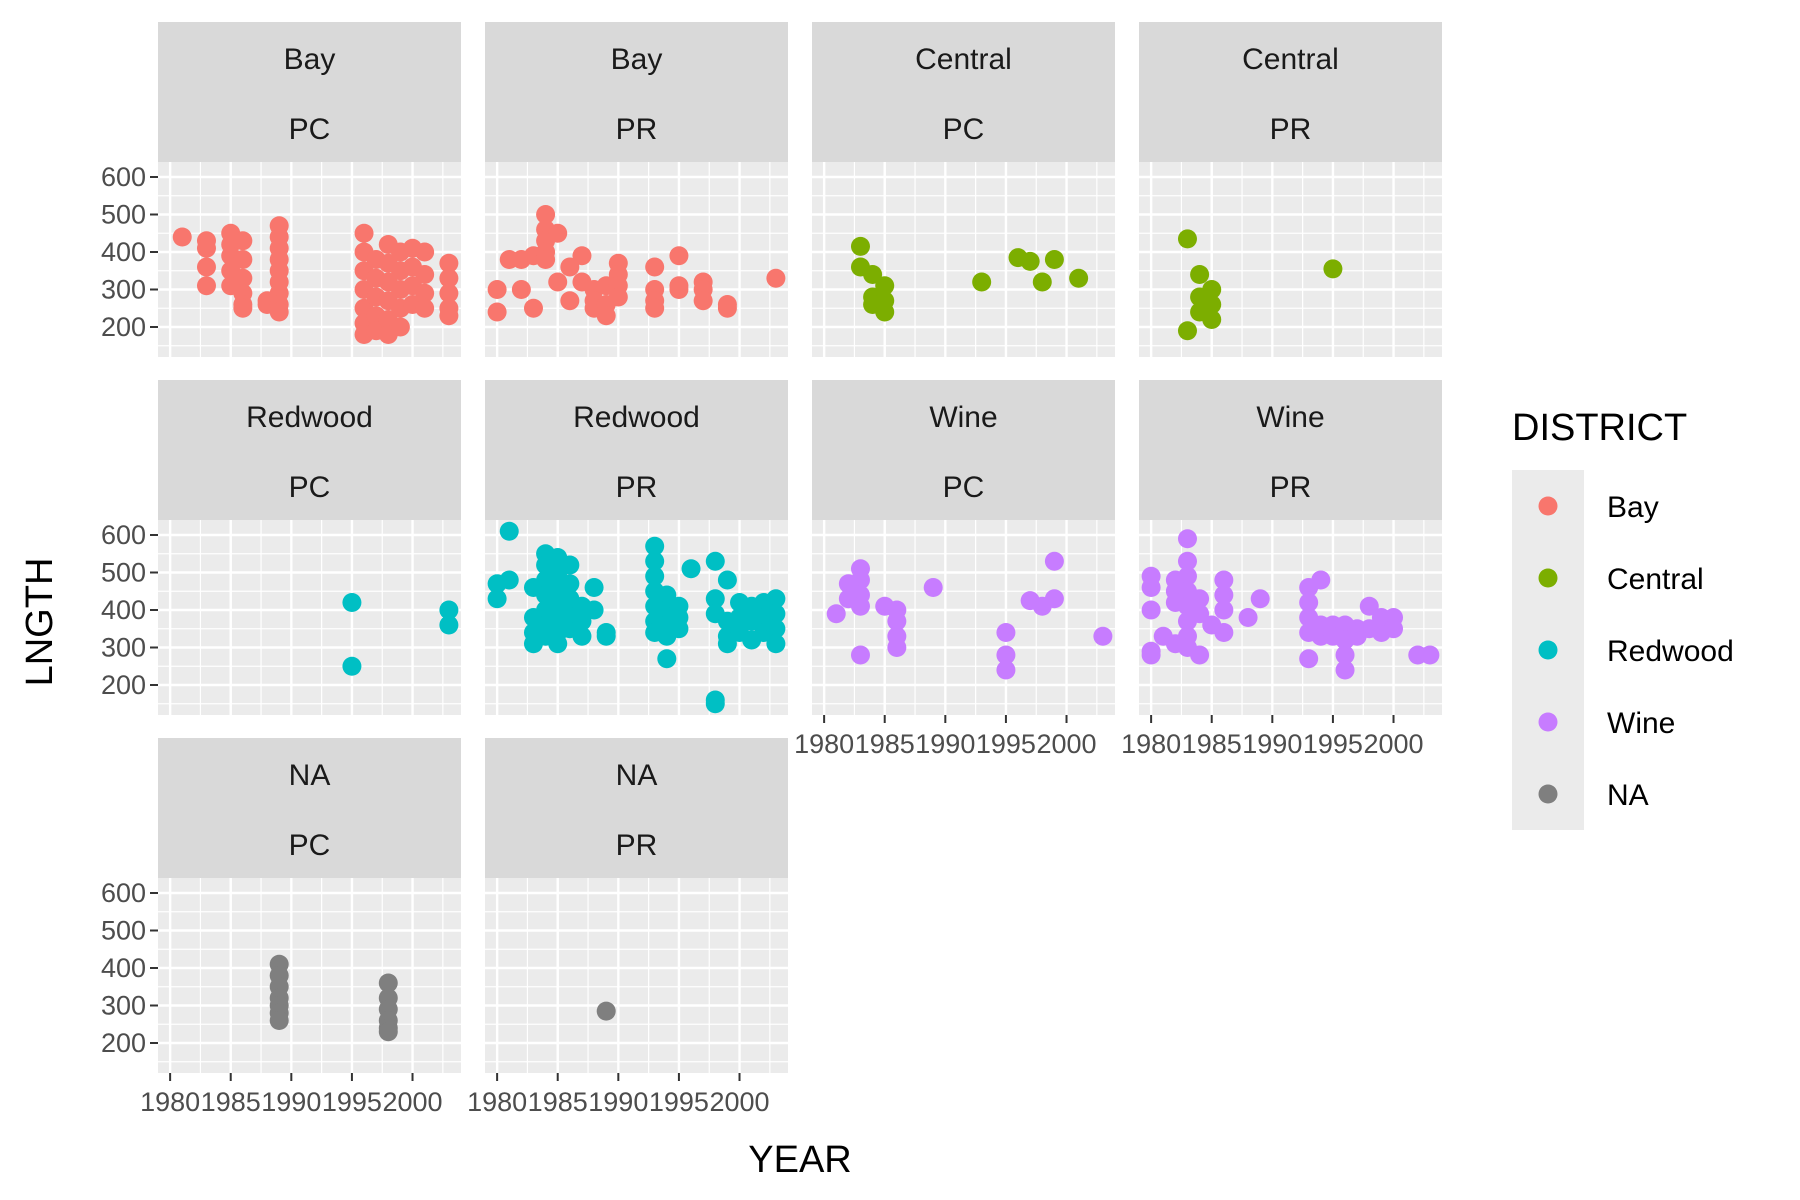 The image size is (1800, 1200). What do you see at coordinates (1281, 569) in the screenshot?
I see `facet-panel-wine-pr: Wine PR 1980 1985 1990 1995 2000` at bounding box center [1281, 569].